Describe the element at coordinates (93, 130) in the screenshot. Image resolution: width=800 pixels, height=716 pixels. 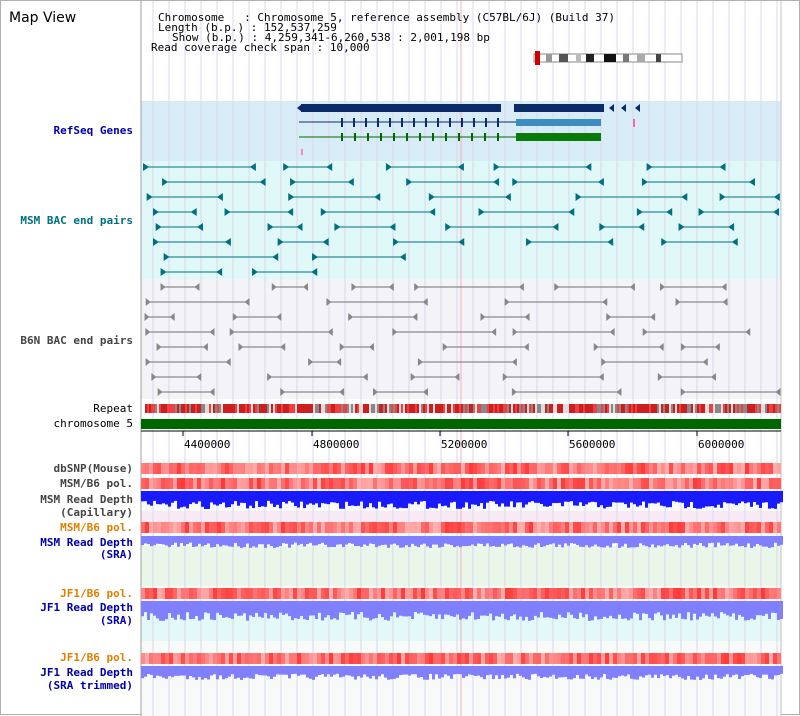
I see `track-label-refseq: RefSeq Genes` at that location.